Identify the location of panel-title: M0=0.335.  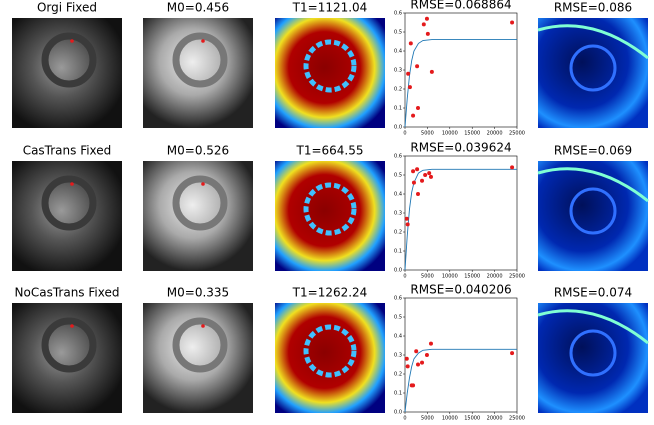
(198, 293).